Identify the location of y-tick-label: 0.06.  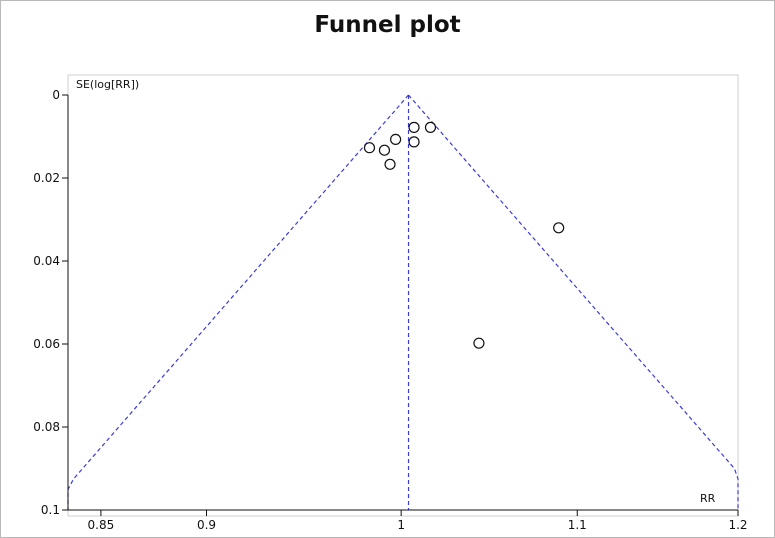
(46, 344).